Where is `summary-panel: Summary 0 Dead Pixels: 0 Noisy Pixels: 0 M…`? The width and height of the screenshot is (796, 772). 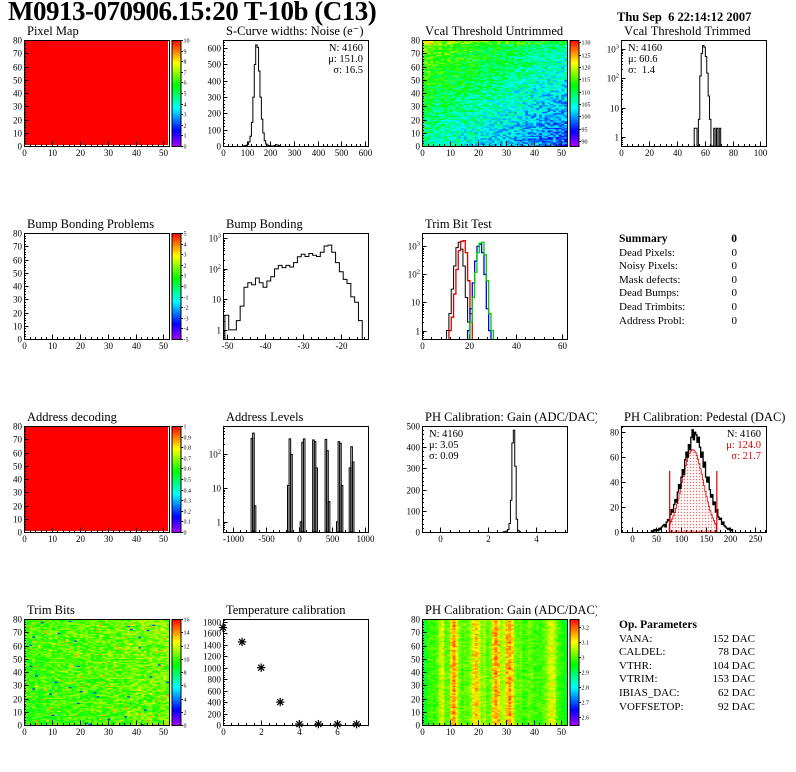
summary-panel: Summary 0 Dead Pixels: 0 Noisy Pixels: 0 M… is located at coordinates (696, 289).